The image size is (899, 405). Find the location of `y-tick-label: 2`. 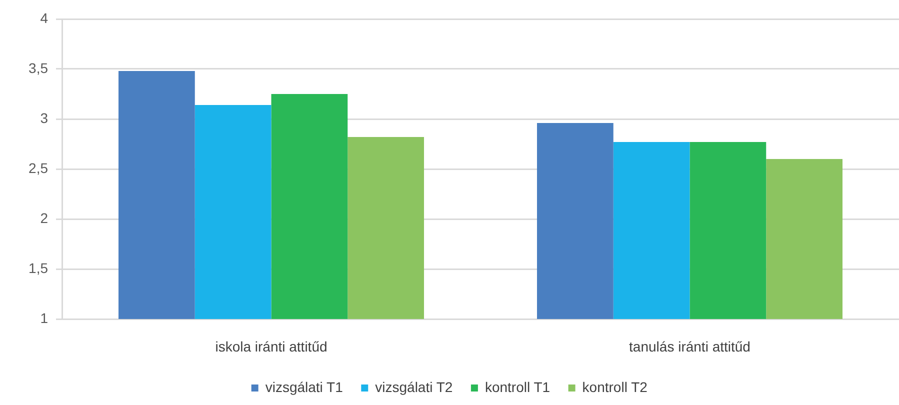

y-tick-label: 2 is located at coordinates (44, 218).